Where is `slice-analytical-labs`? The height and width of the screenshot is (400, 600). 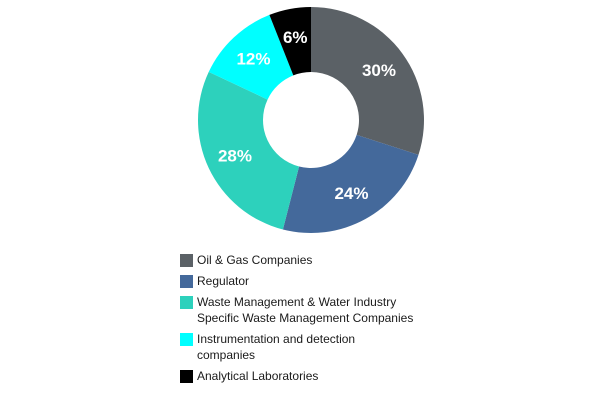
slice-analytical-labs is located at coordinates (290, 41).